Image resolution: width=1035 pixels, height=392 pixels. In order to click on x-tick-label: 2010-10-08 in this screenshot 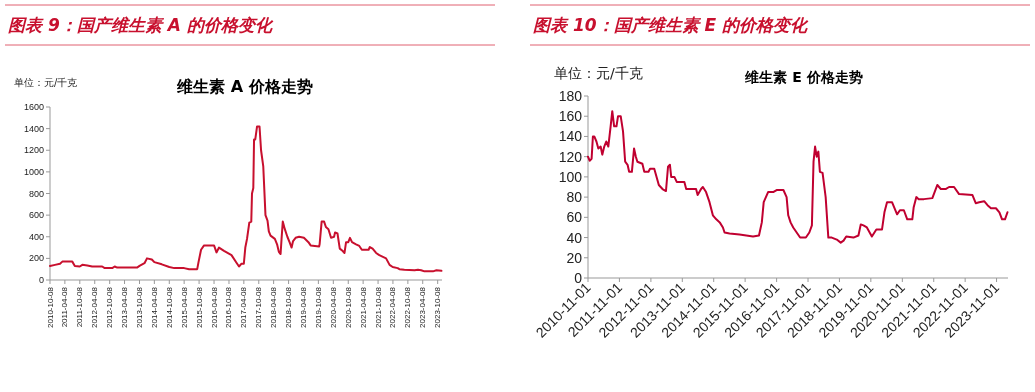, I will do `click(50, 307)`.